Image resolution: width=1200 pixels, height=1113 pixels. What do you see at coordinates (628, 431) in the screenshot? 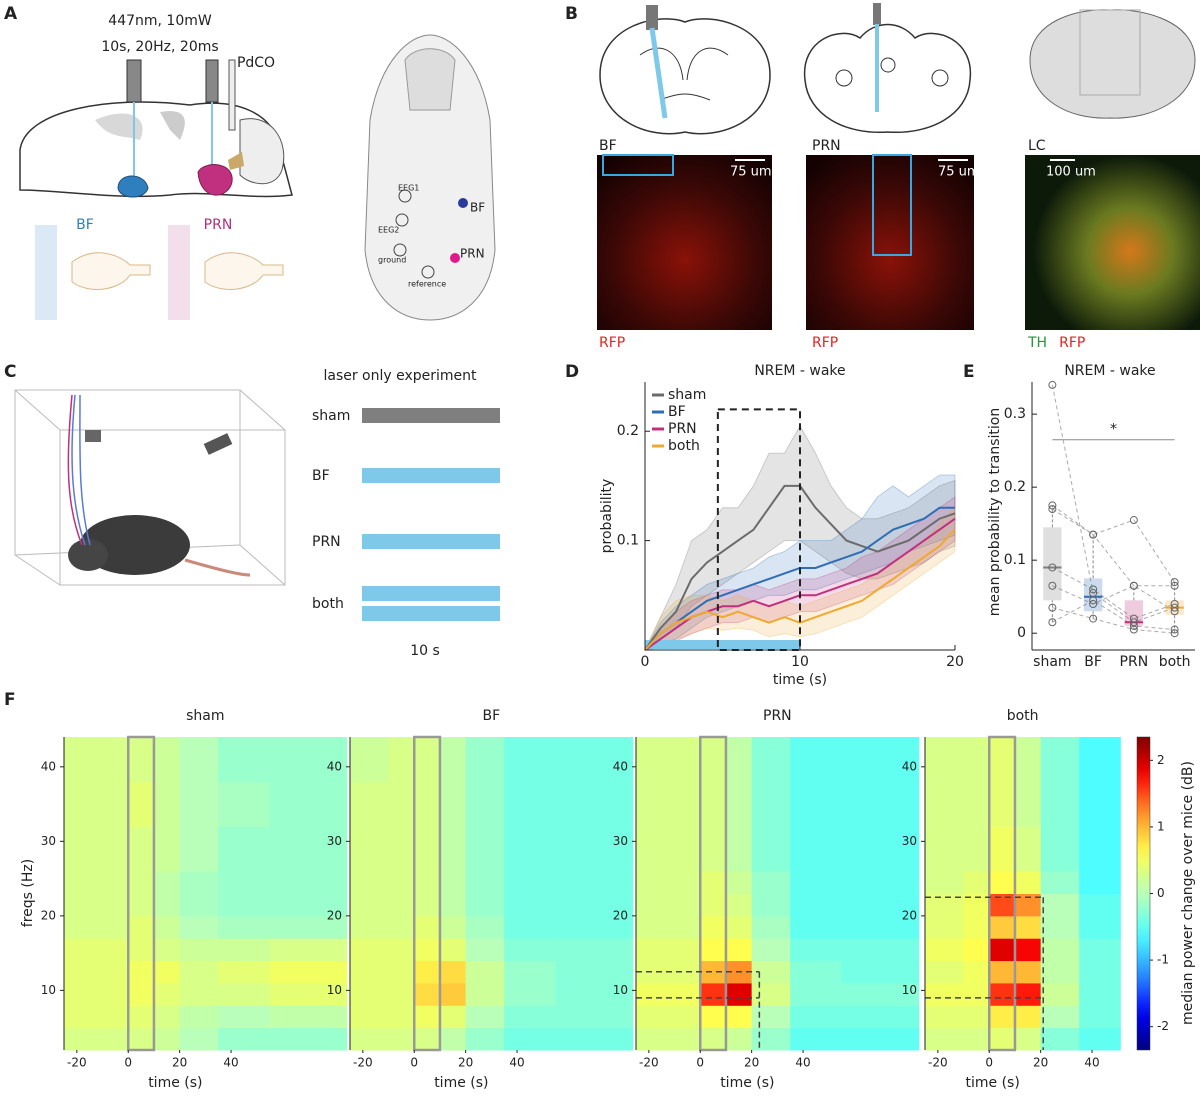
I see `y-tick-label: 0.2` at bounding box center [628, 431].